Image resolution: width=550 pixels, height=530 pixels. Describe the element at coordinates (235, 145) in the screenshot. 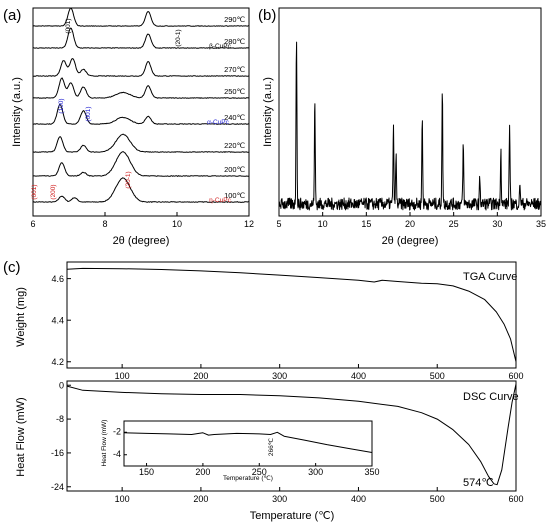

I see `temperature-label: 220℃` at that location.